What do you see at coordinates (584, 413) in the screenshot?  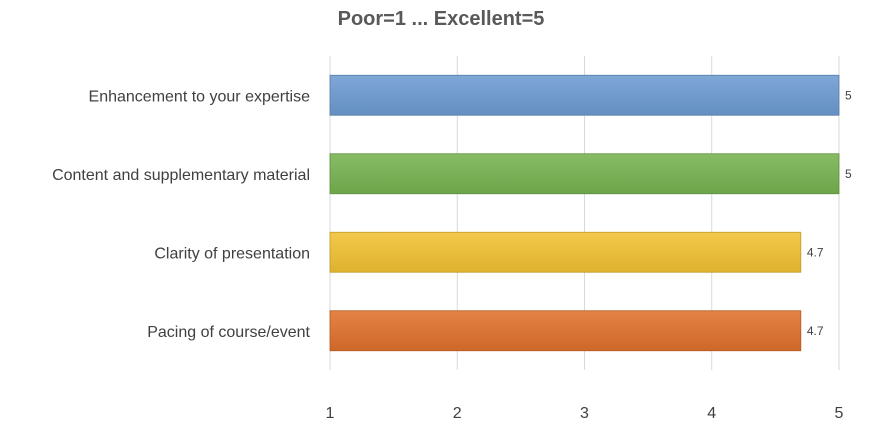 I see `x-tick-label: 3` at bounding box center [584, 413].